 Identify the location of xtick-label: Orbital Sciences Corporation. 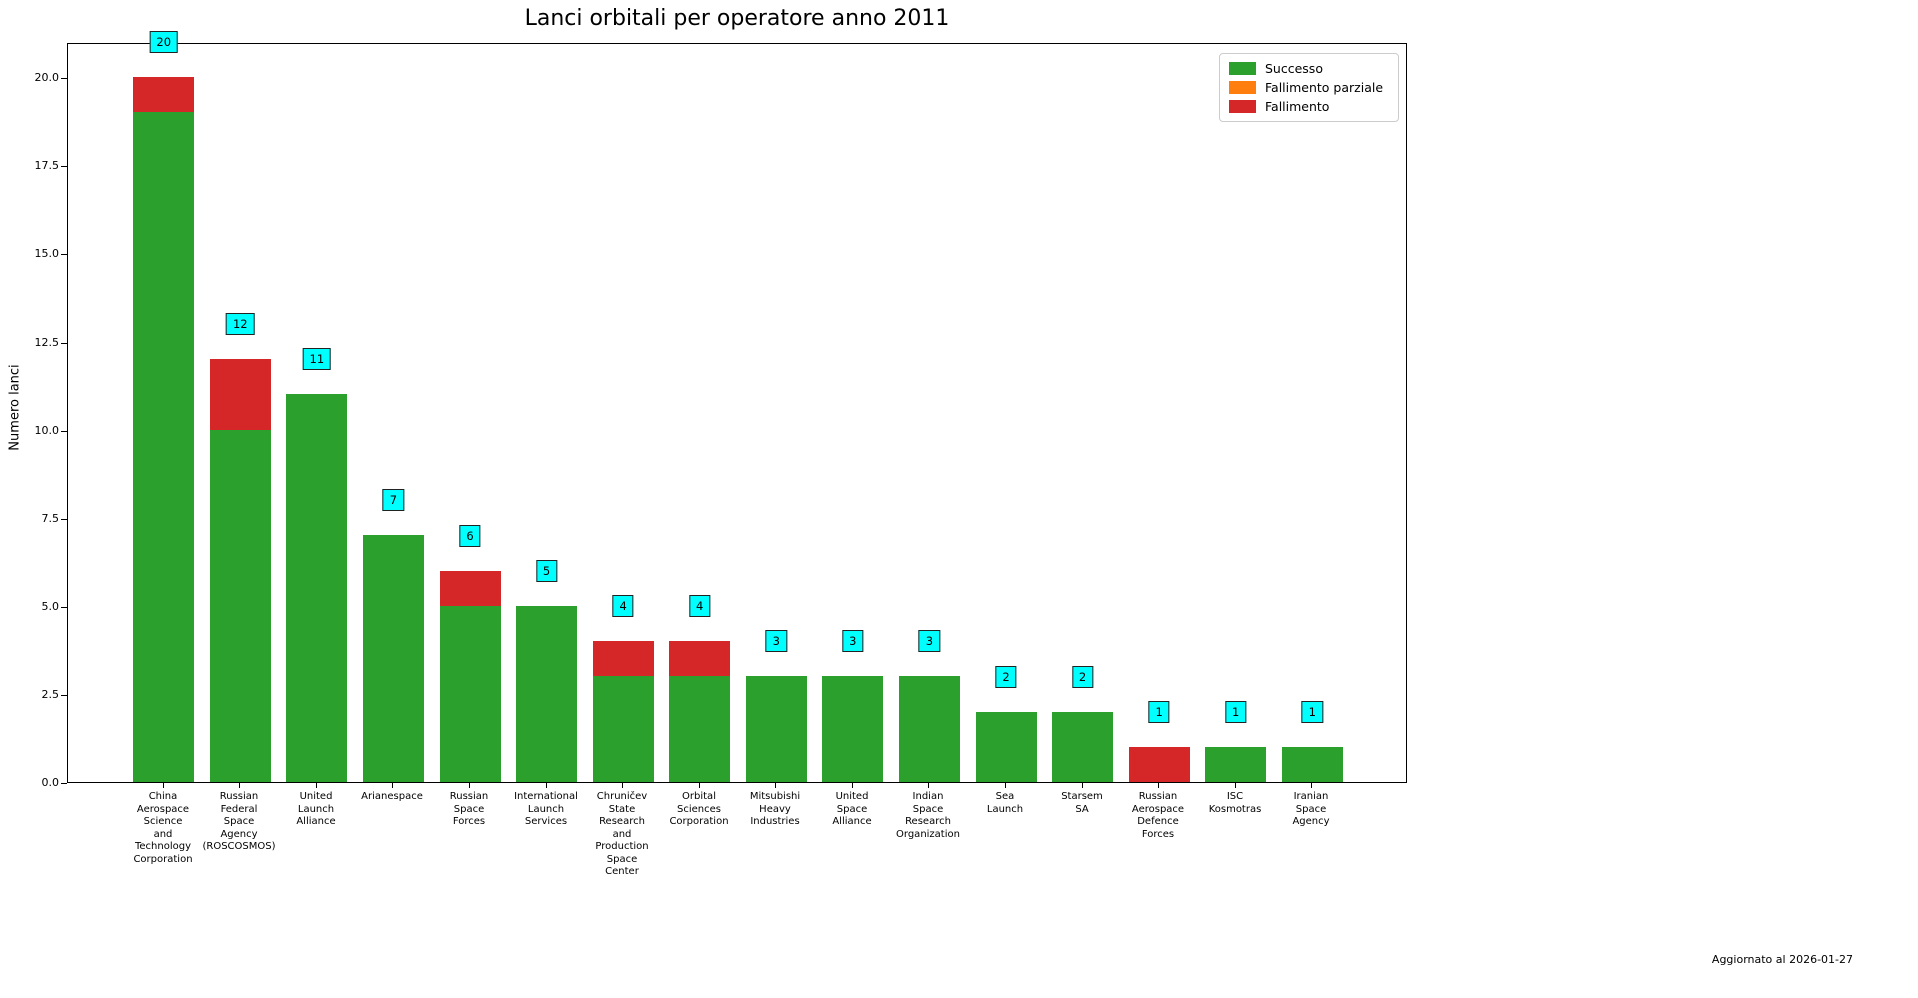
(699, 809).